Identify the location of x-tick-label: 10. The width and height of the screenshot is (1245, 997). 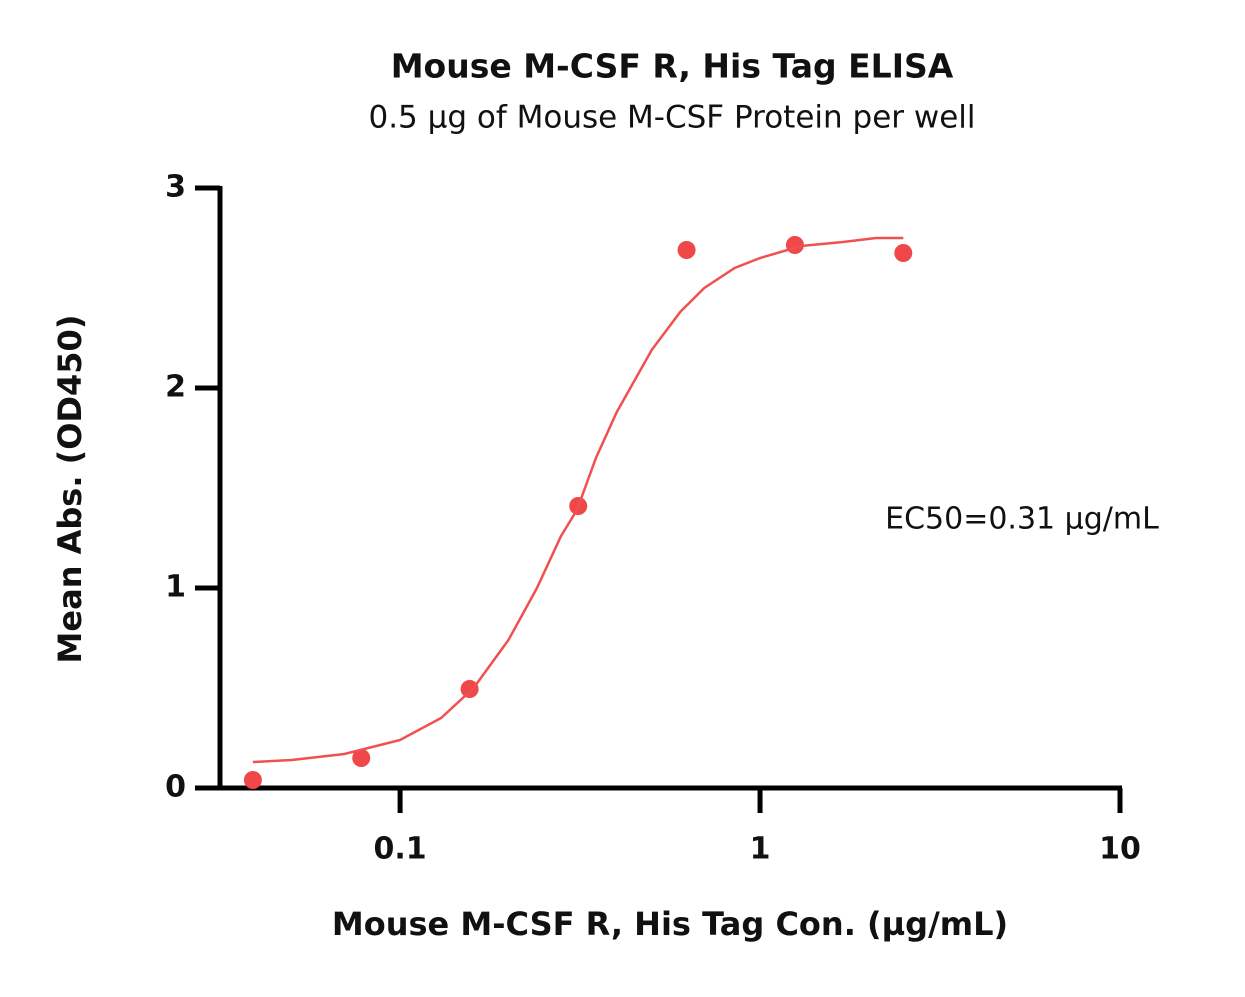
(1120, 849).